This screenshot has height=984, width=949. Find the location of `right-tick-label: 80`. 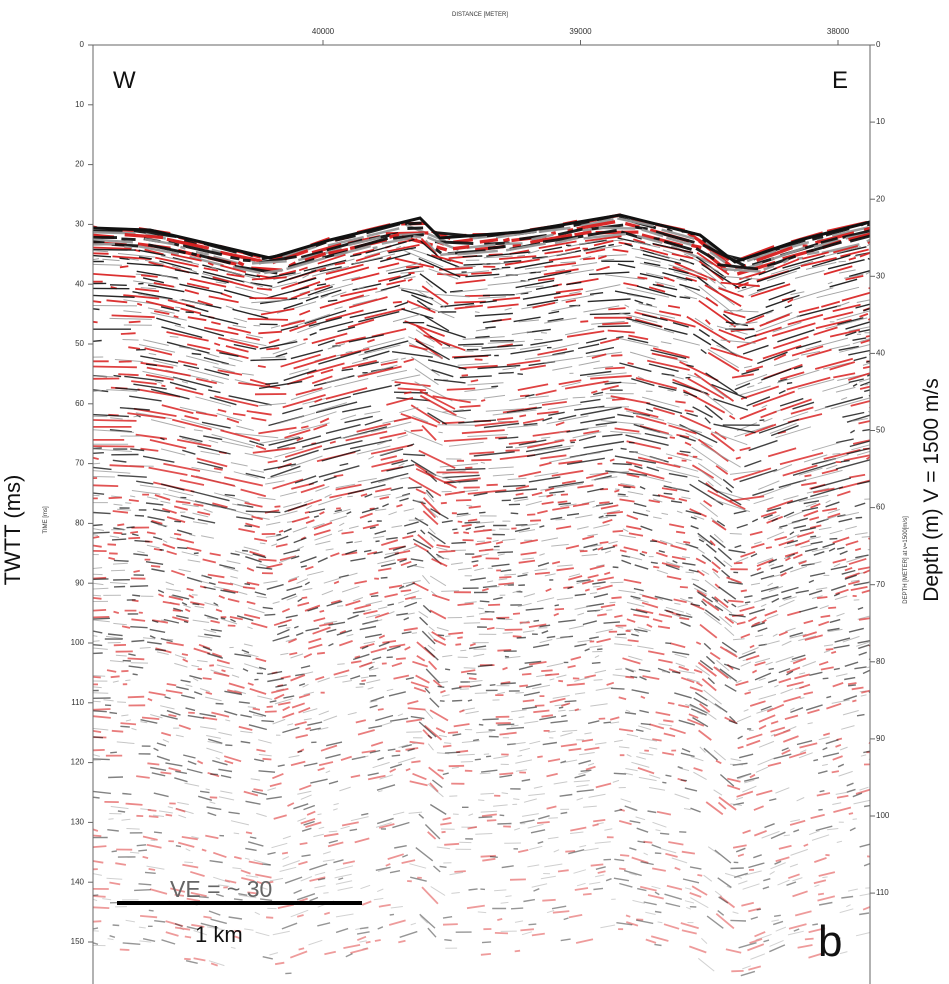

right-tick-label: 80 is located at coordinates (880, 661).